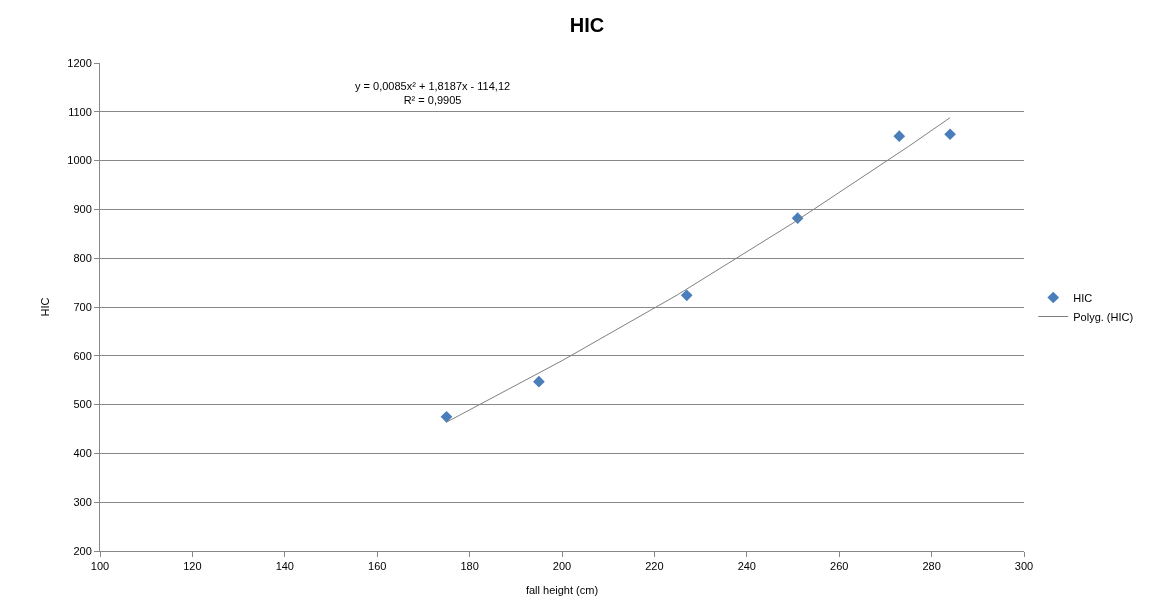 Image resolution: width=1174 pixels, height=607 pixels. I want to click on x-tick-label: 140, so click(284, 566).